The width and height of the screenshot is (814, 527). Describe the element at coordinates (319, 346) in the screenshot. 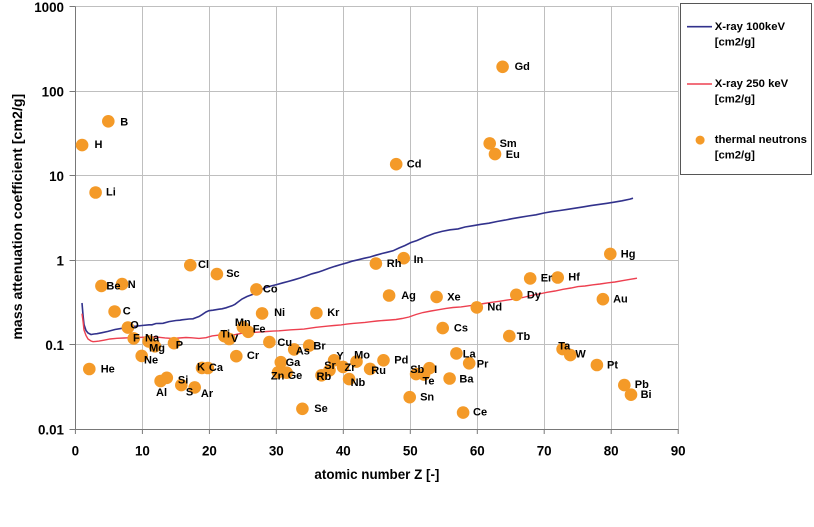

I see `svg-text: Br` at that location.